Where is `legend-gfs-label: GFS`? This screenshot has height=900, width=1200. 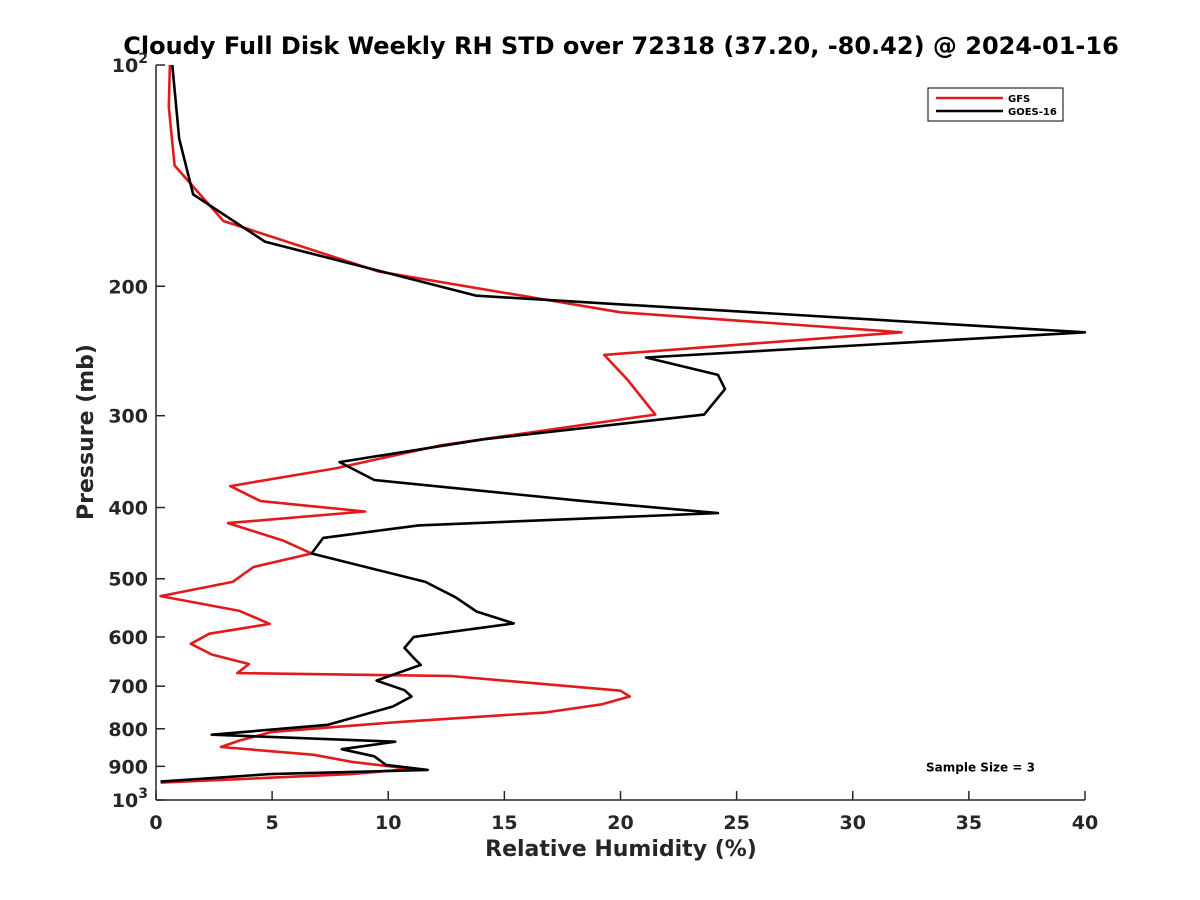
legend-gfs-label: GFS is located at coordinates (1019, 99).